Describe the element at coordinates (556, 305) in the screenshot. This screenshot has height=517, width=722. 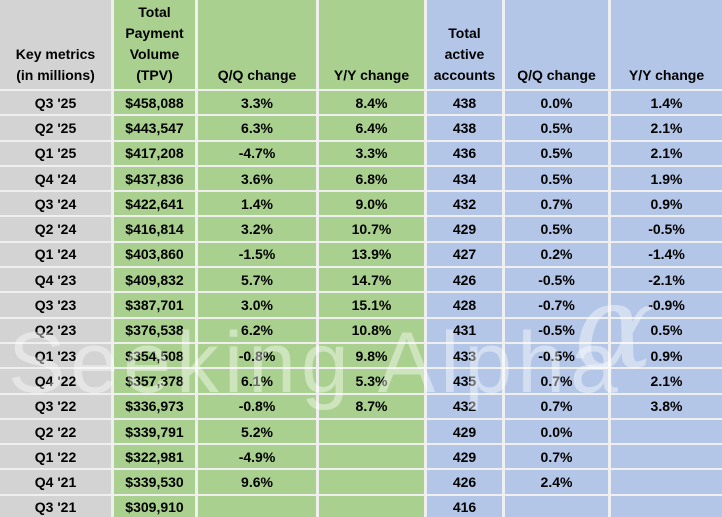
I see `cell-accounts-qq-change: -0.7%` at that location.